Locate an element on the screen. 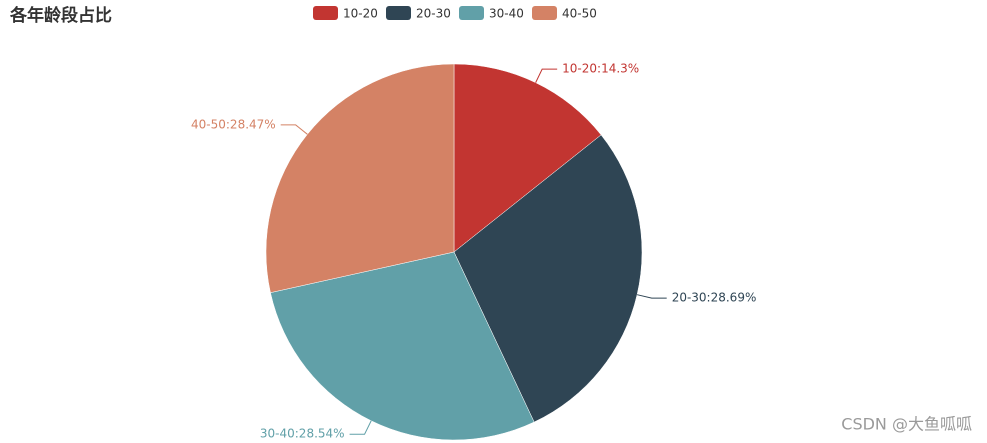 The width and height of the screenshot is (987, 443). data-label: 30-40:28.54% is located at coordinates (302, 434).